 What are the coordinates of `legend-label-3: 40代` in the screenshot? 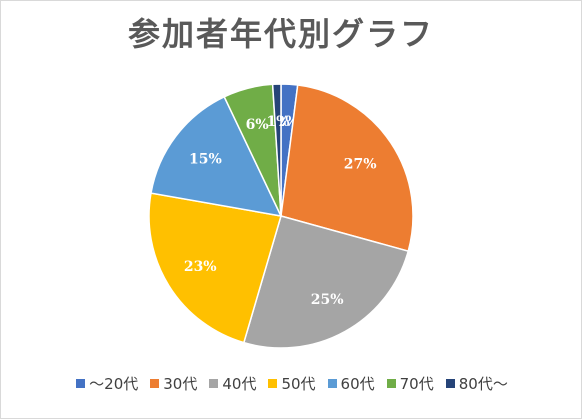 It's located at (239, 384).